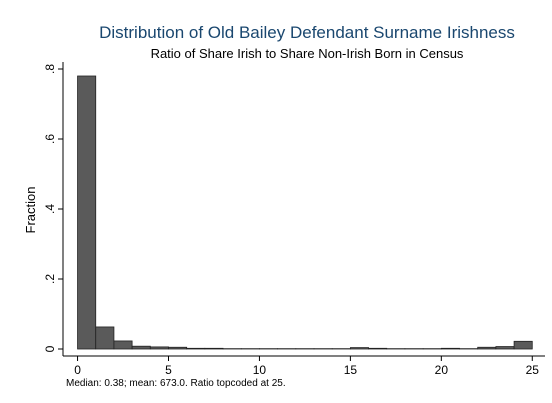 The height and width of the screenshot is (403, 552). Describe the element at coordinates (30, 210) in the screenshot. I see `y-axis-label: Fraction` at that location.